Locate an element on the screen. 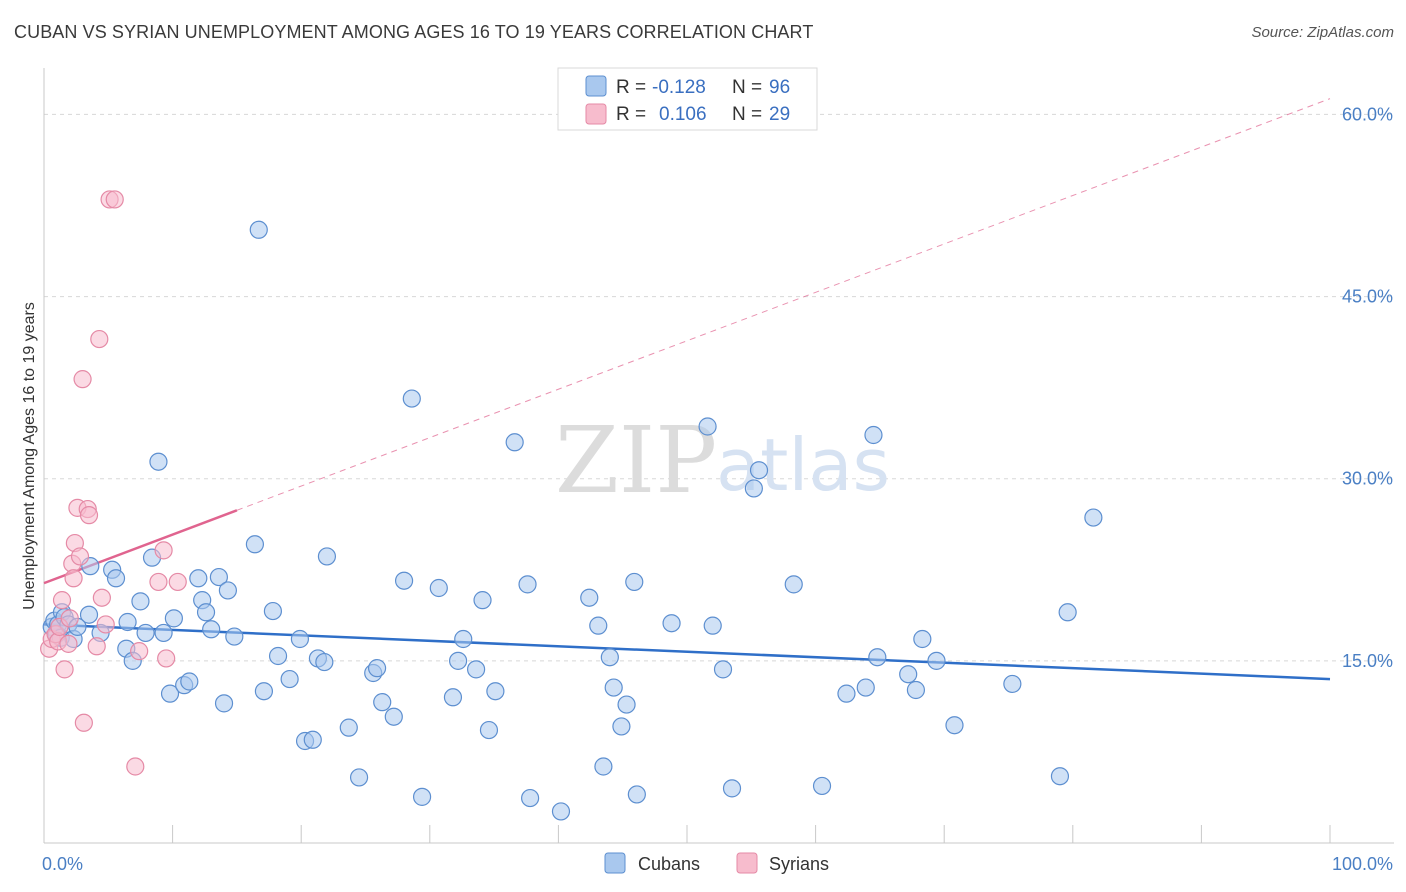 The width and height of the screenshot is (1406, 892). legend-syrians-r-value: 0.106 is located at coordinates (683, 114).